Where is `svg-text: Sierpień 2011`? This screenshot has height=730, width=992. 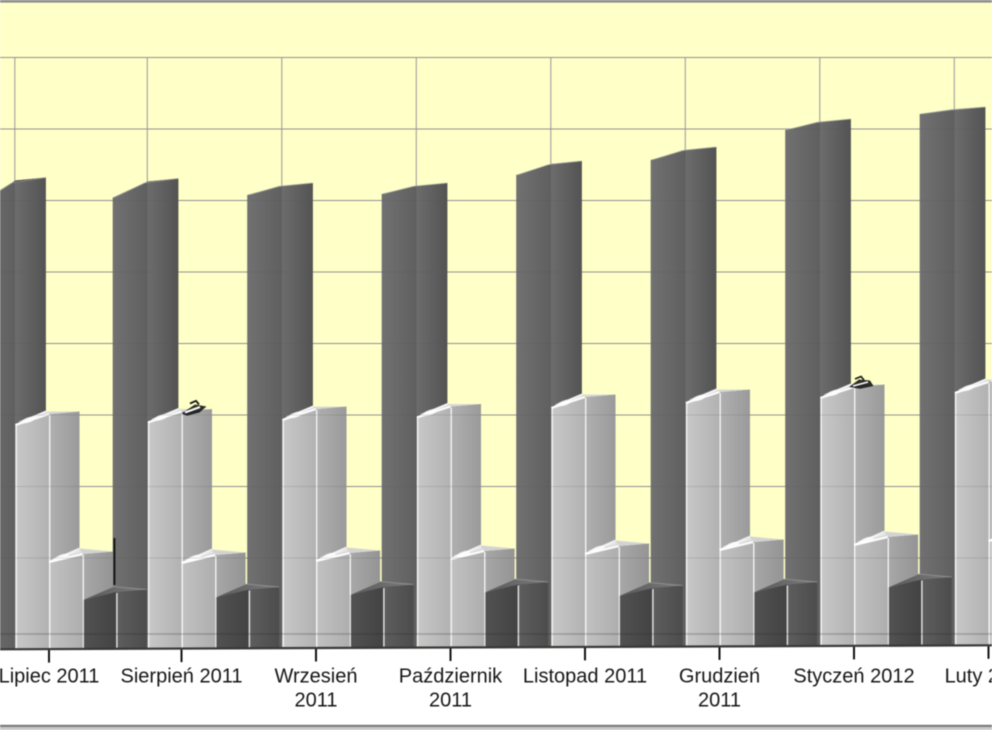 svg-text: Sierpień 2011 is located at coordinates (182, 676).